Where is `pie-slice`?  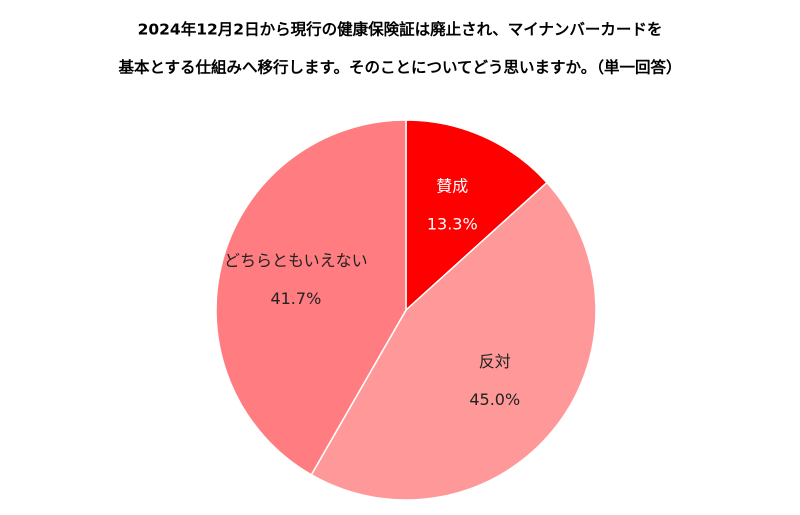 pie-slice is located at coordinates (476, 215).